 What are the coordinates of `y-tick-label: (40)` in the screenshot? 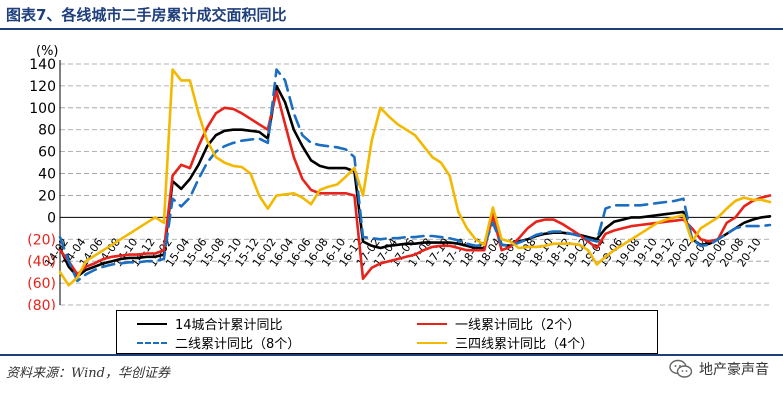 It's located at (41, 262).